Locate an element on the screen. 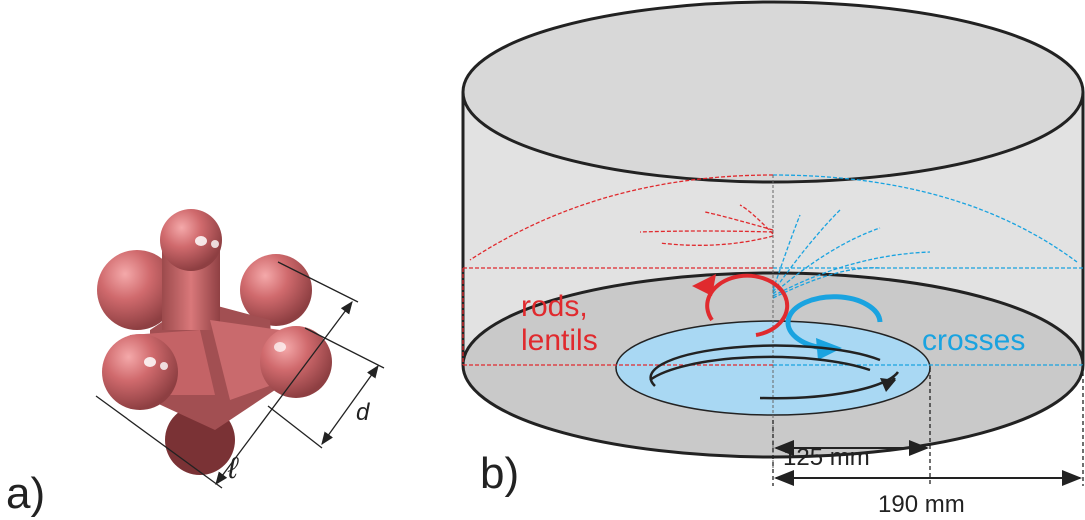  panel-b-label: b) is located at coordinates (499, 473).